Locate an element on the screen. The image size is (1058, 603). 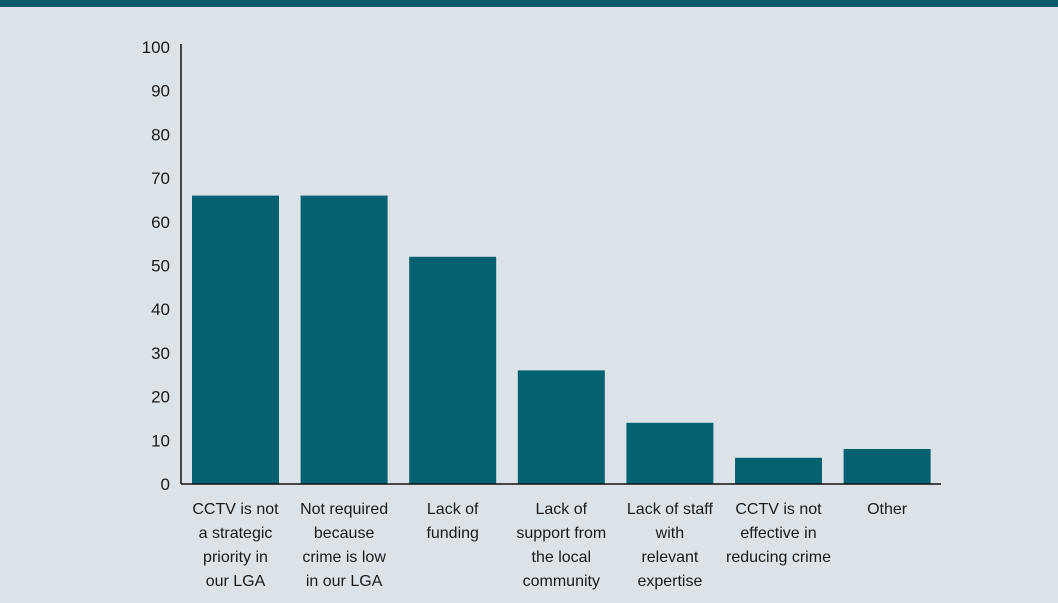
x-category-label-line: priority in is located at coordinates (235, 557).